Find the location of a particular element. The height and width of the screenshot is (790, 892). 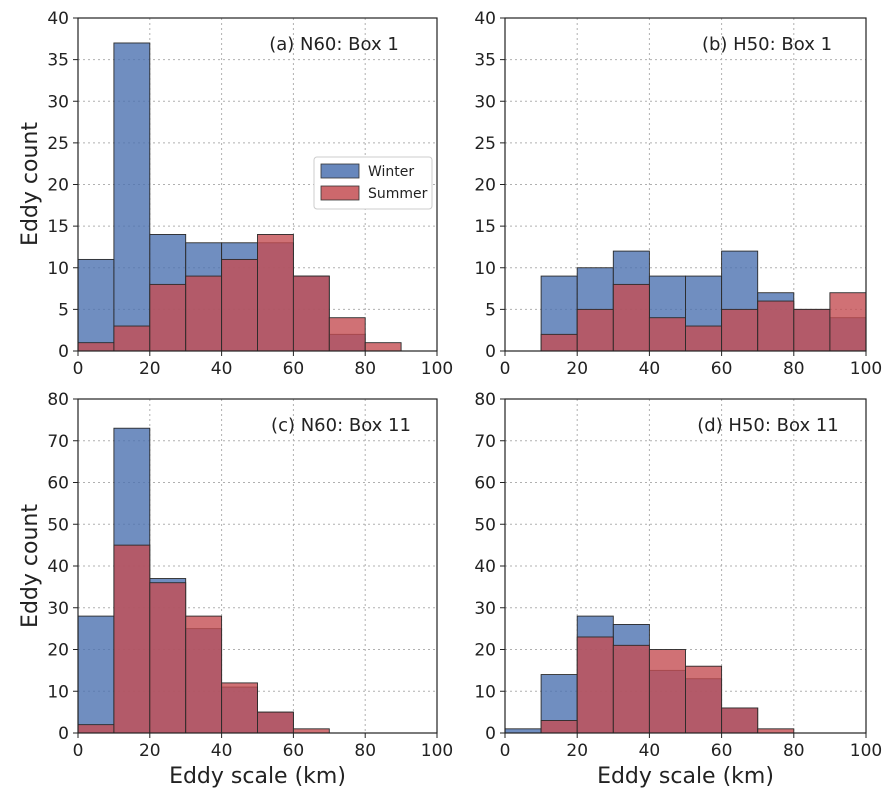

y-tick-label-a: 0 is located at coordinates (63, 352).